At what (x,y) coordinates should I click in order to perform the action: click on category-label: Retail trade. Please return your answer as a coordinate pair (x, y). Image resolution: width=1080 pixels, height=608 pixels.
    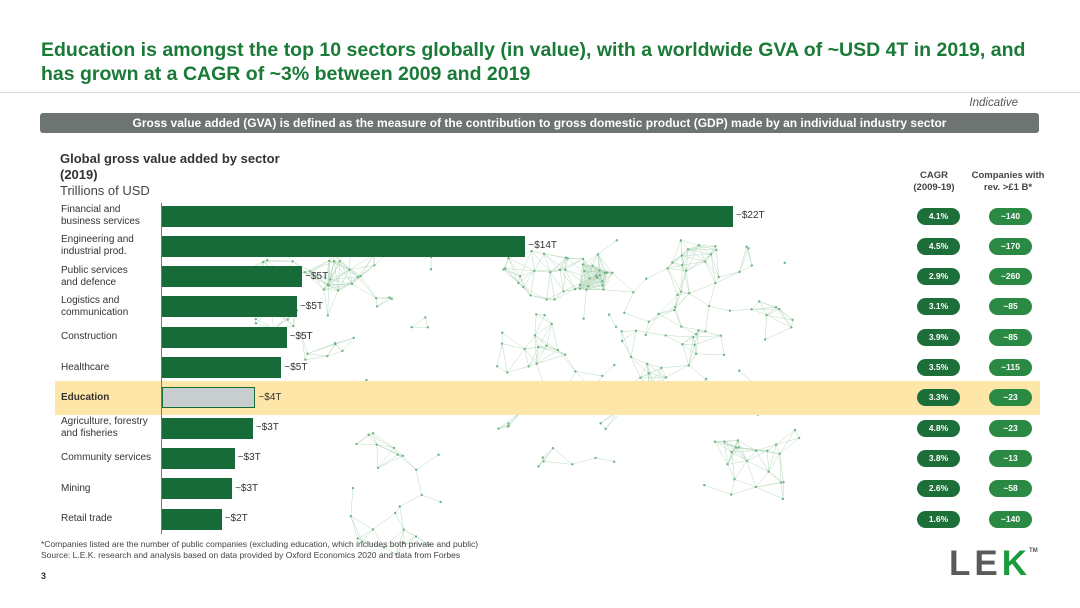
    Looking at the image, I should click on (87, 518).